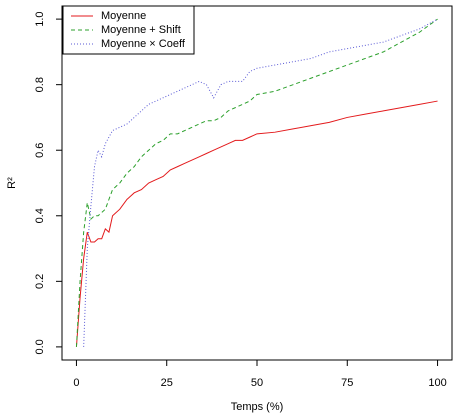 The height and width of the screenshot is (417, 453). I want to click on y-tick-label: 0.0, so click(40, 346).